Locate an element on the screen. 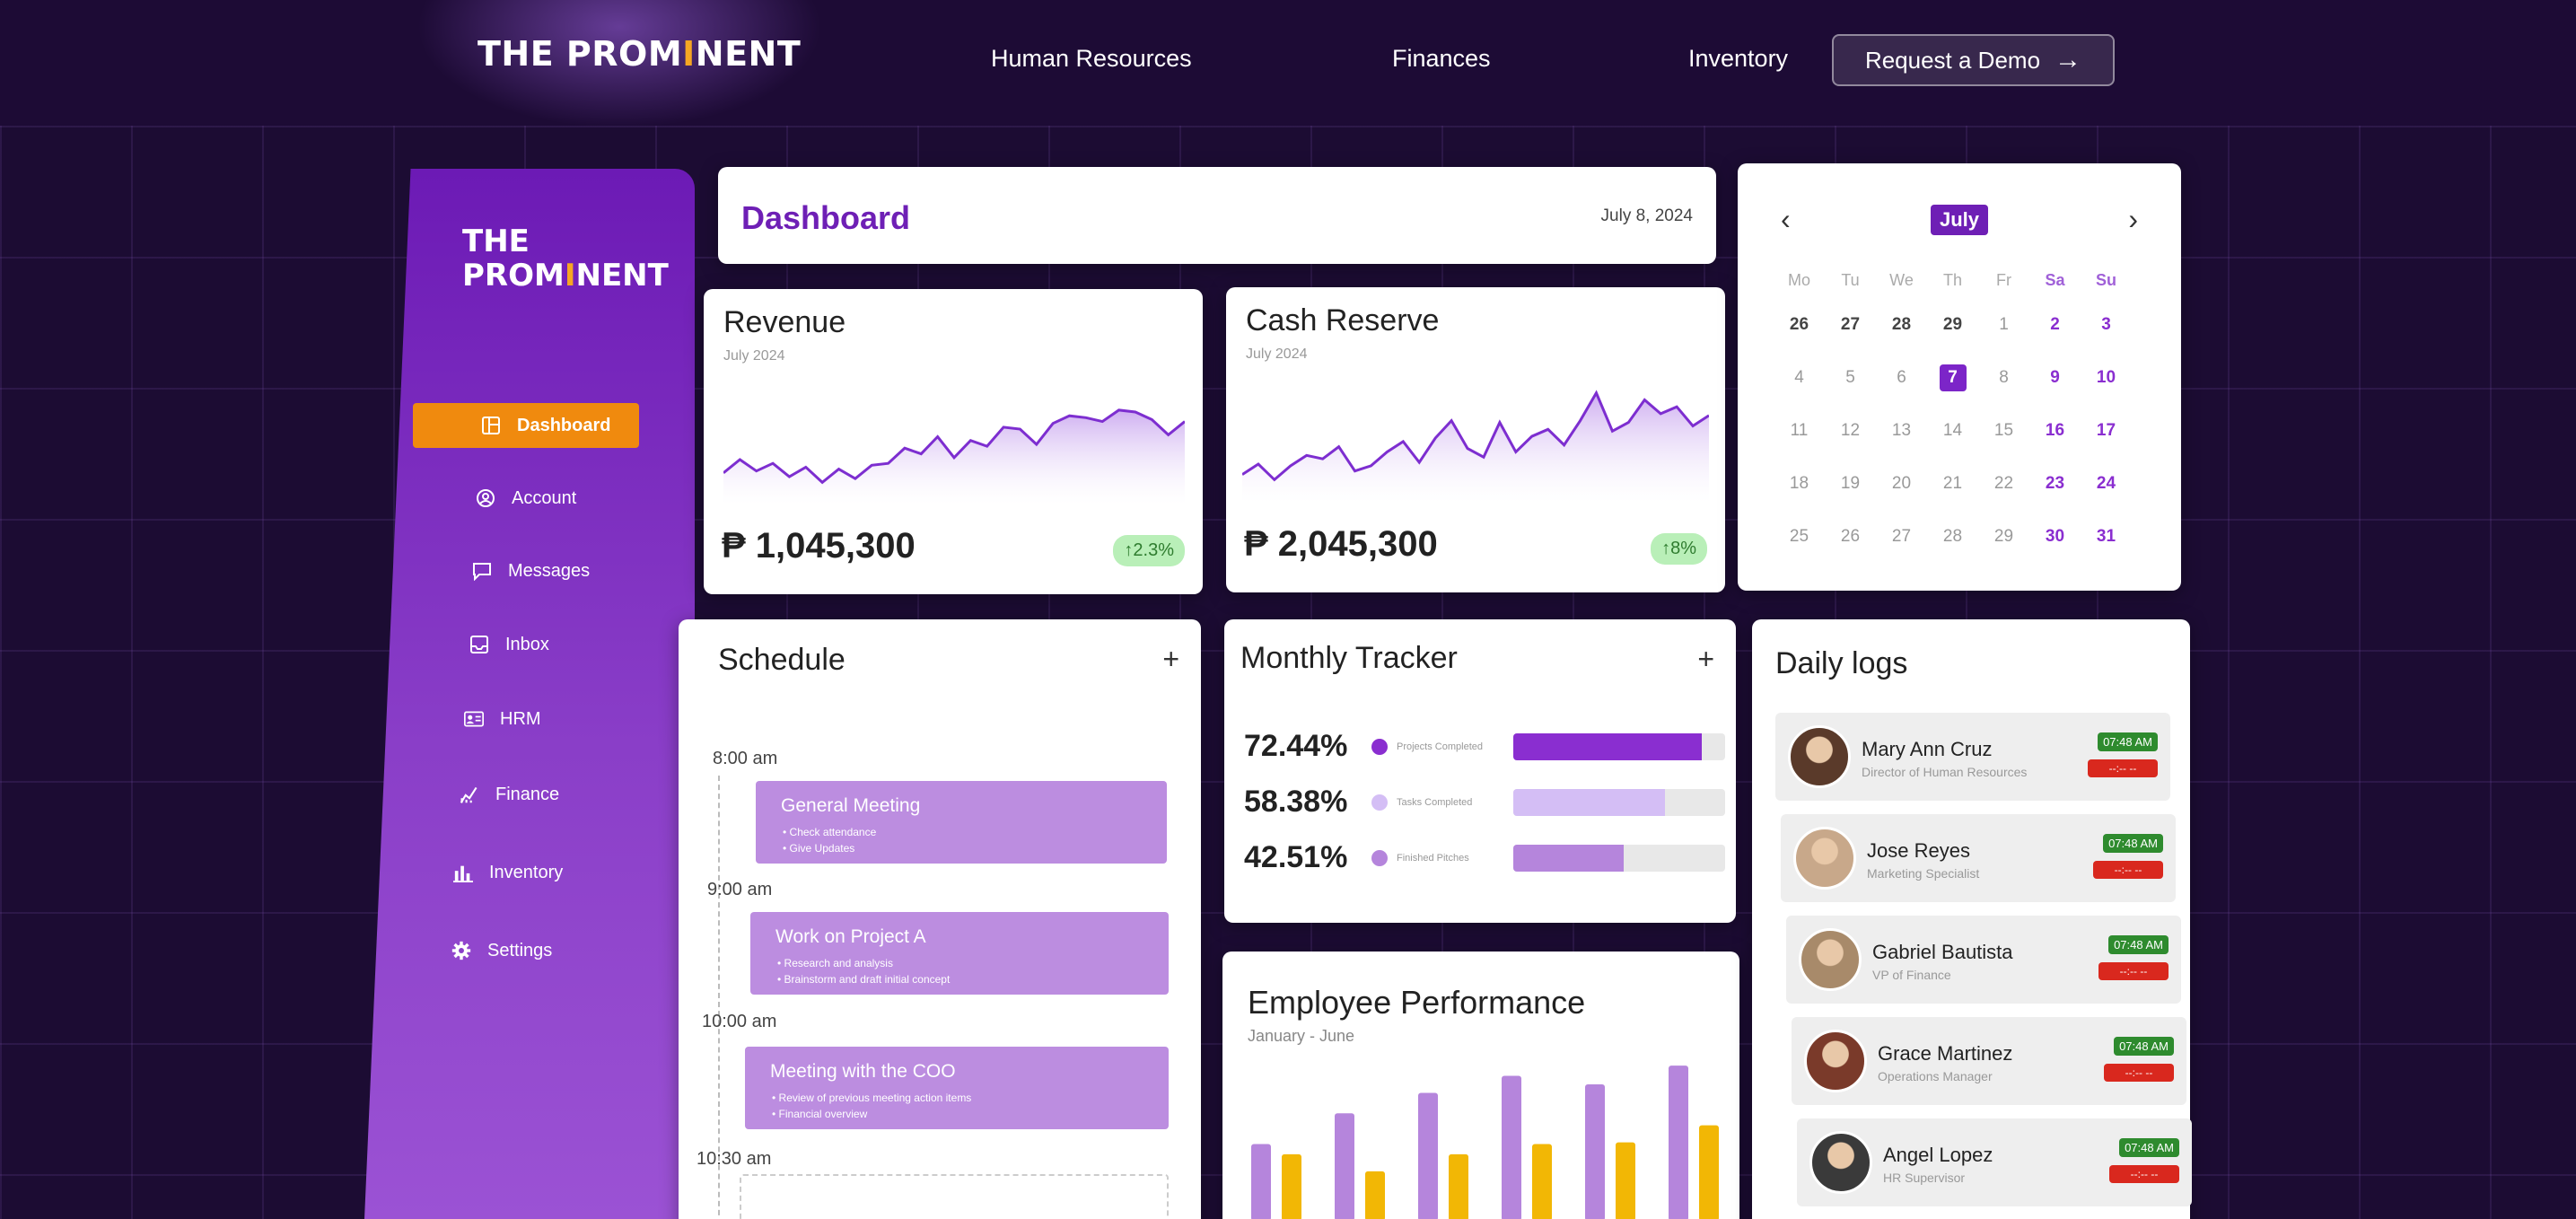  tracker-percentage: 42.51% is located at coordinates (1296, 857).